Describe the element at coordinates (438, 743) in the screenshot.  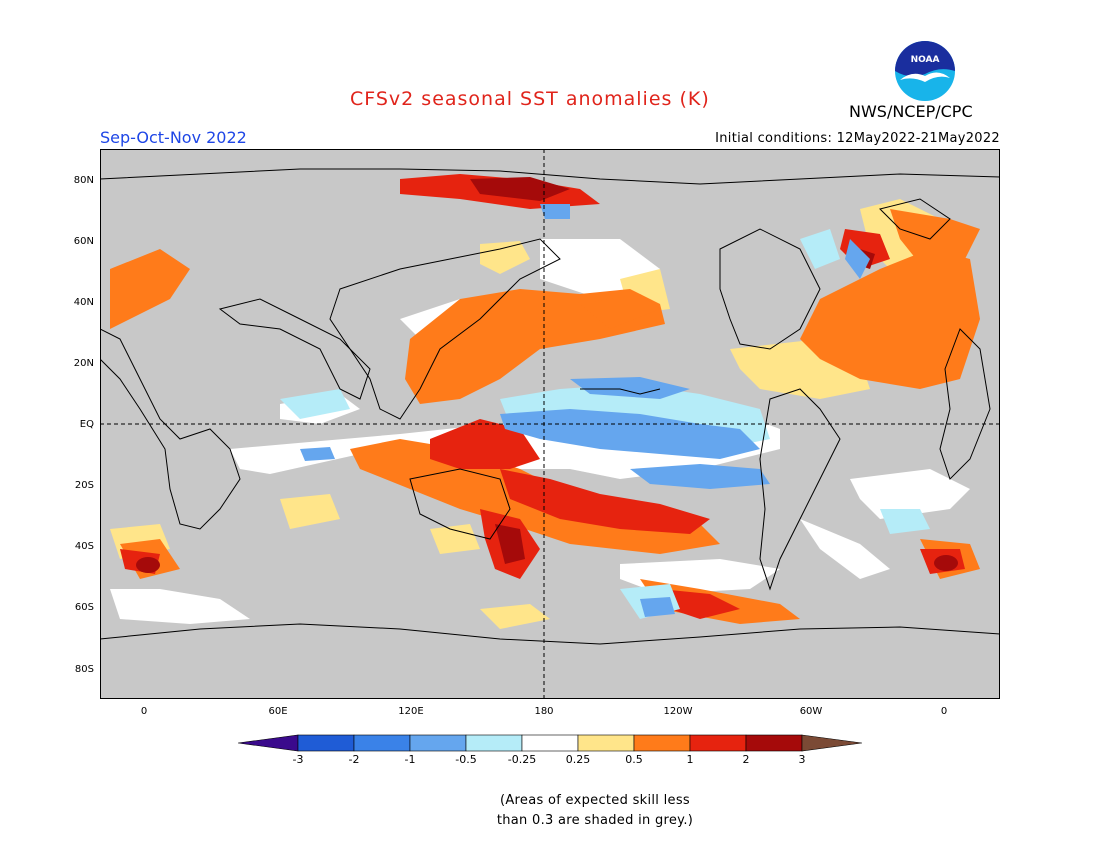
I see `colorbar-swatch-neg1-neg05` at that location.